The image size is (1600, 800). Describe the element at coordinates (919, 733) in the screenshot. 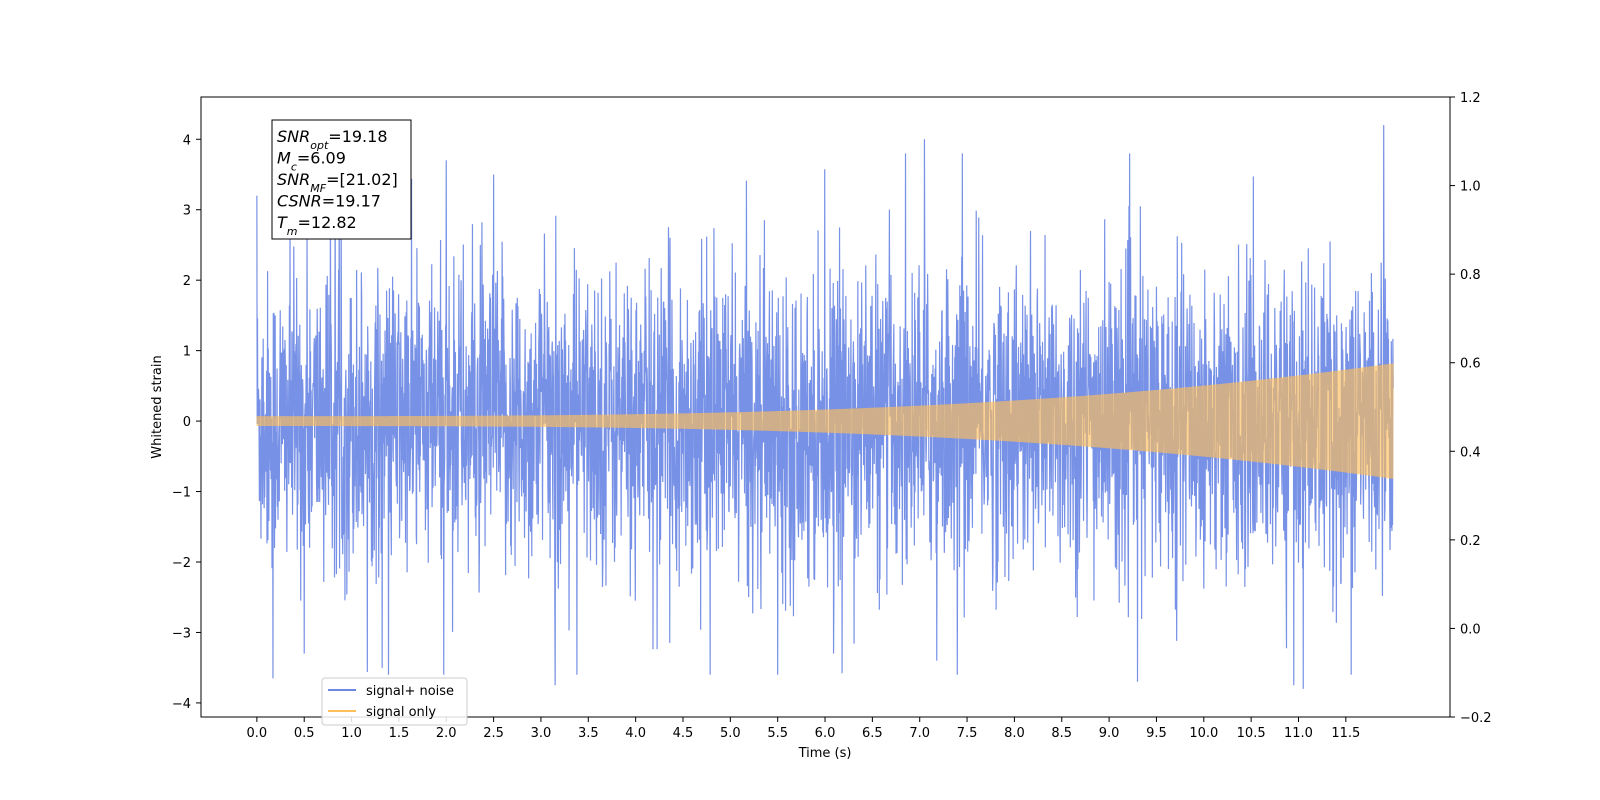

I see `x-tick-label: 7.0` at that location.